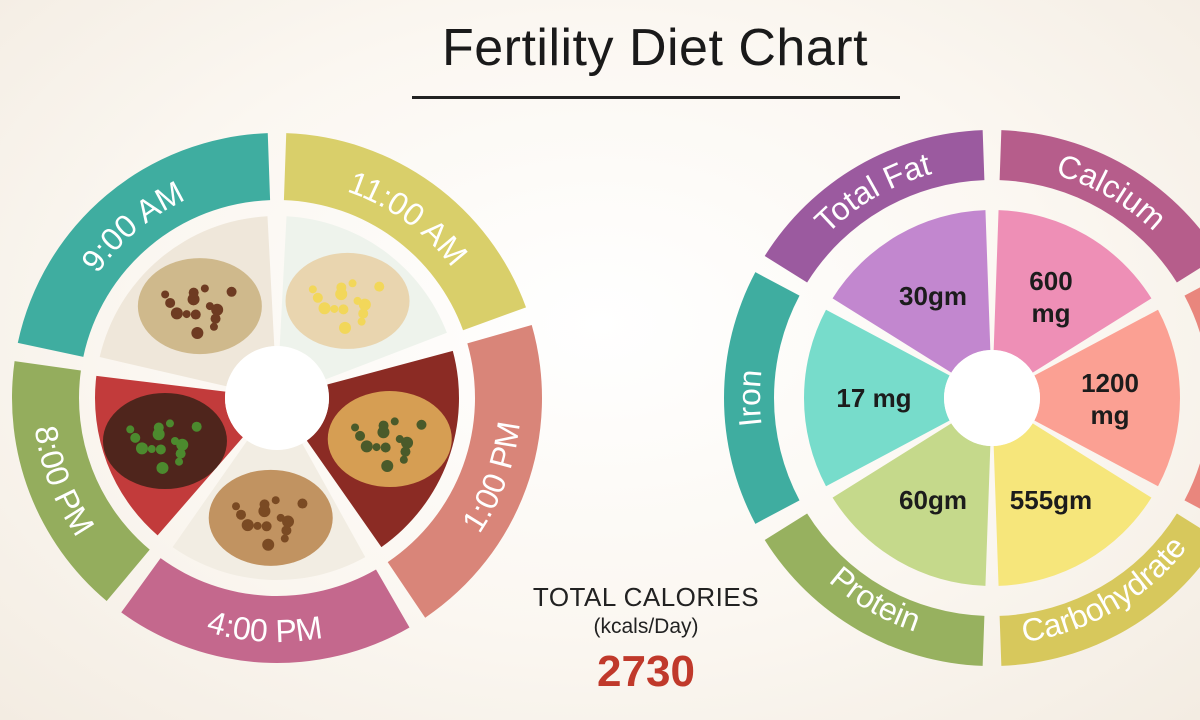 This screenshot has height=720, width=1200. Describe the element at coordinates (646, 597) in the screenshot. I see `total-calories-title: TOTAL CALORIES` at that location.